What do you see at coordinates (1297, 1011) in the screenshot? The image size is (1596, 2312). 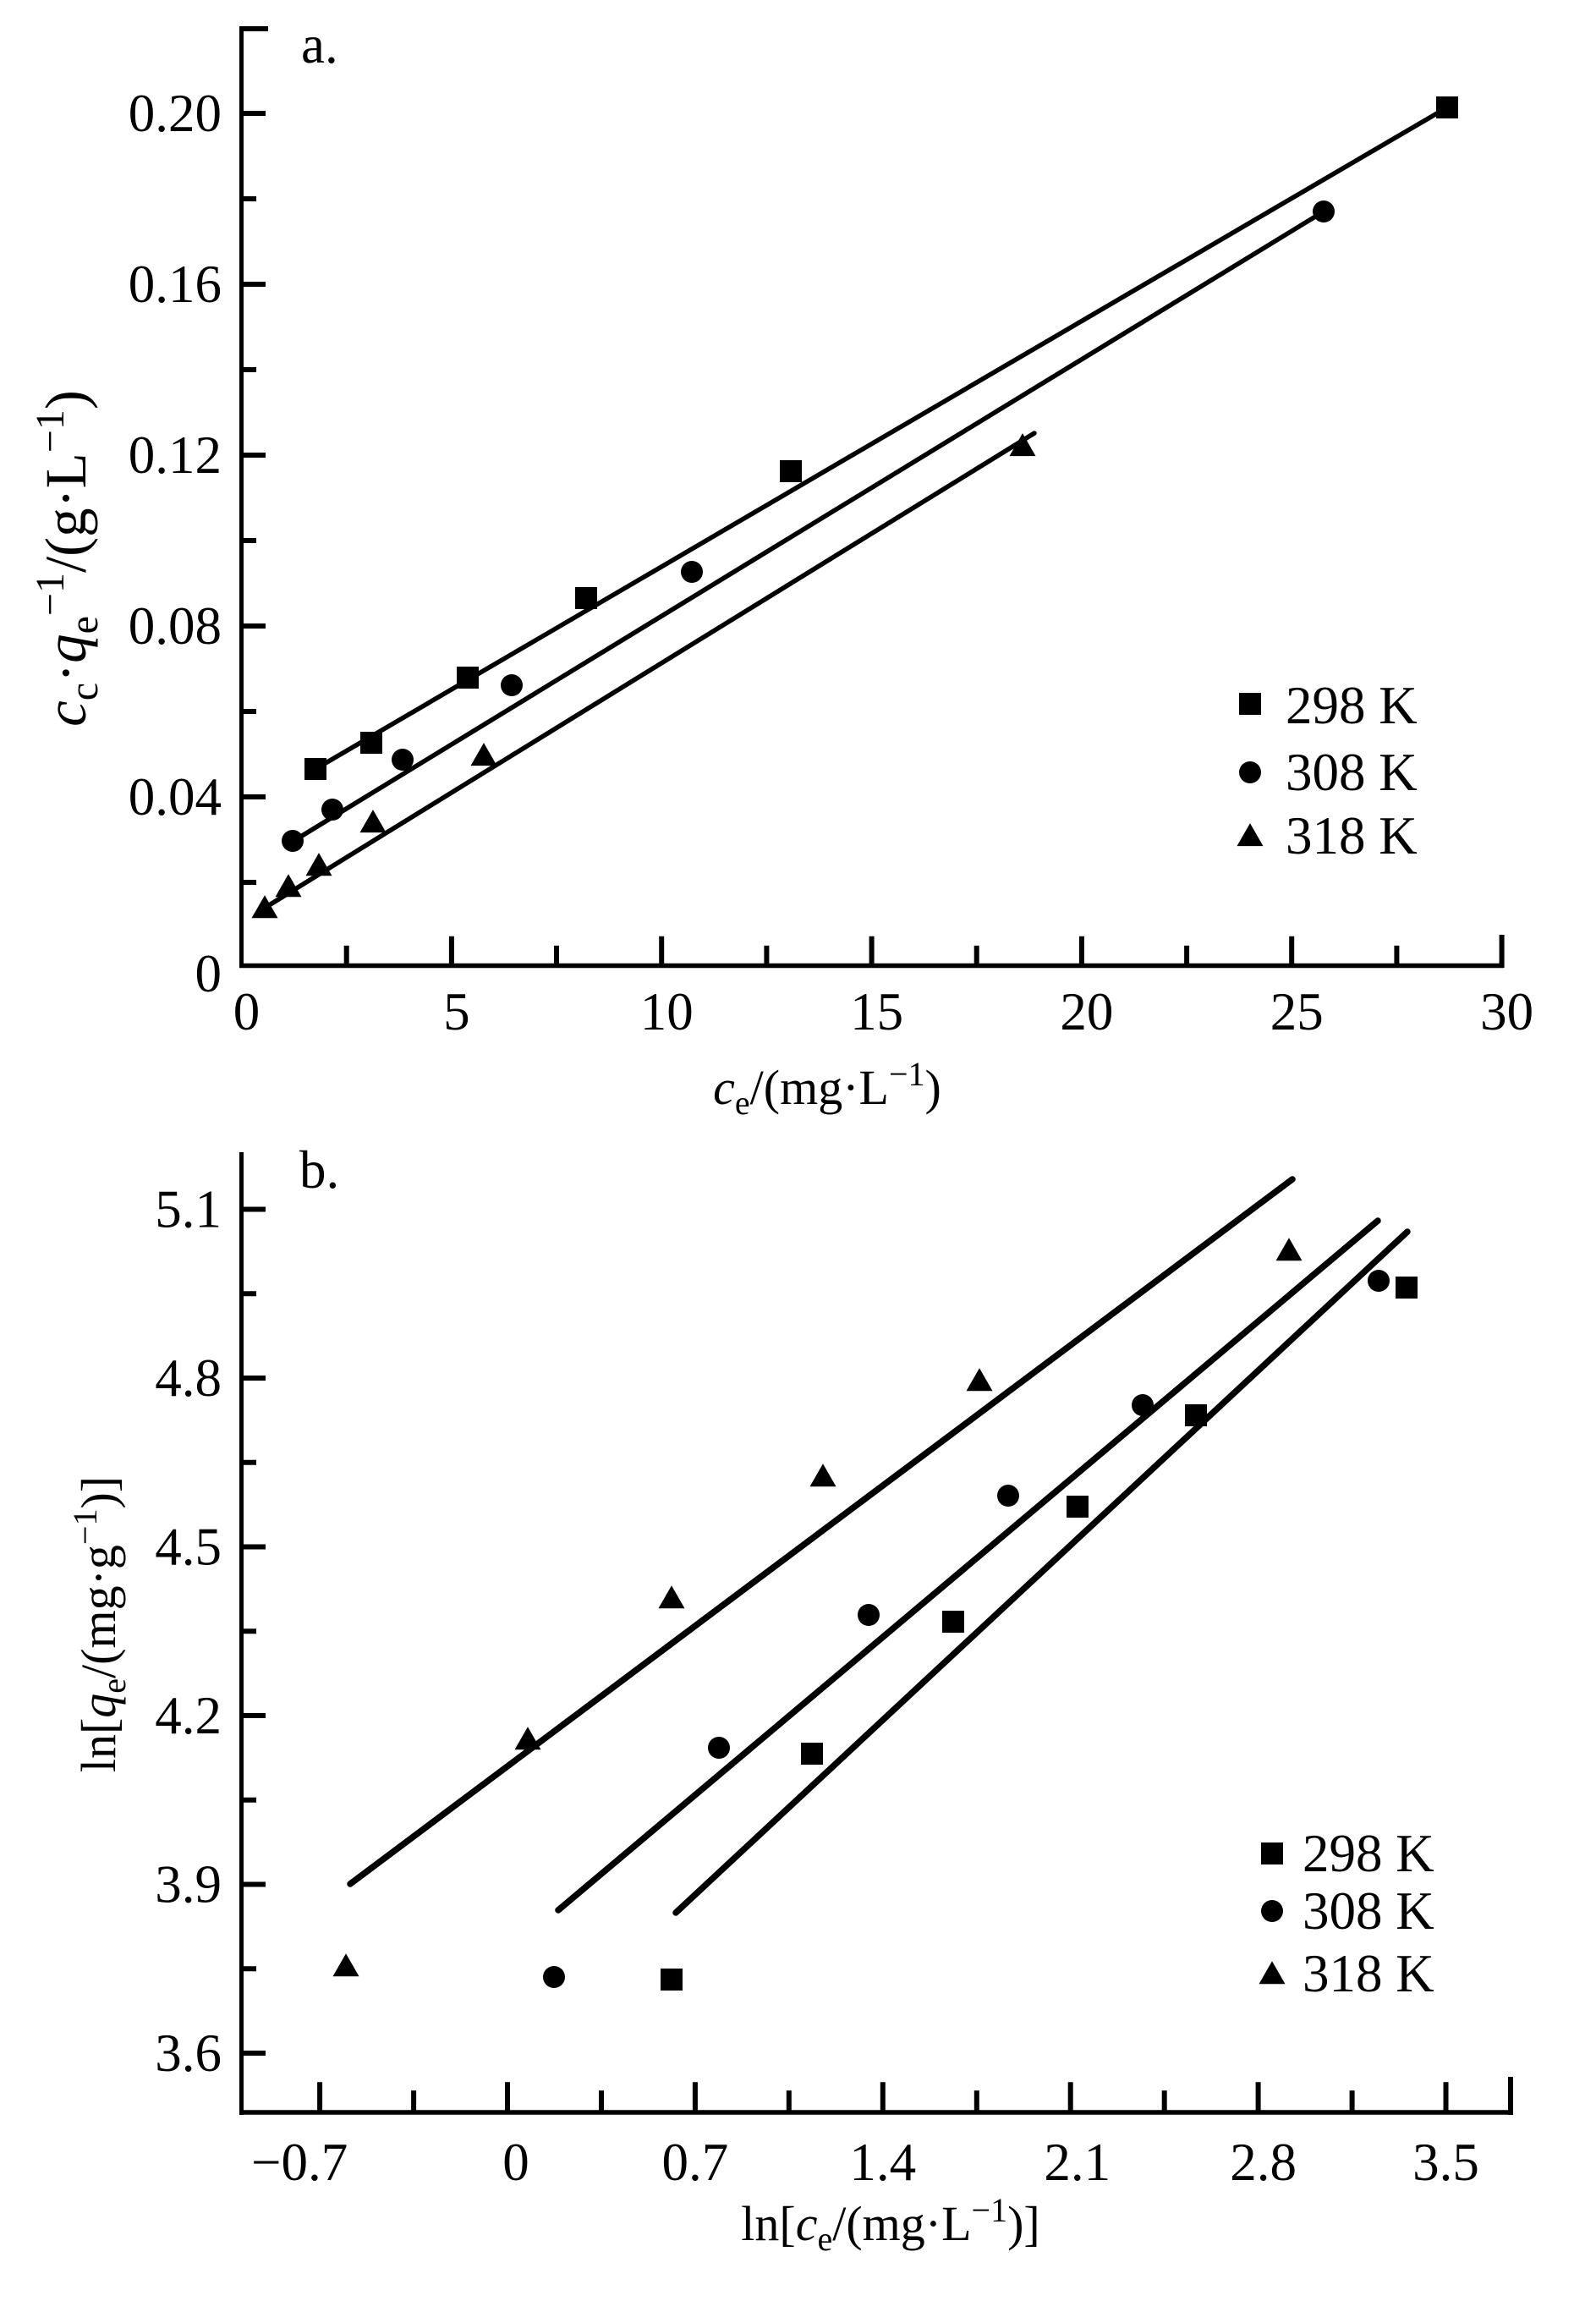 I see `svg-text: 25` at bounding box center [1297, 1011].